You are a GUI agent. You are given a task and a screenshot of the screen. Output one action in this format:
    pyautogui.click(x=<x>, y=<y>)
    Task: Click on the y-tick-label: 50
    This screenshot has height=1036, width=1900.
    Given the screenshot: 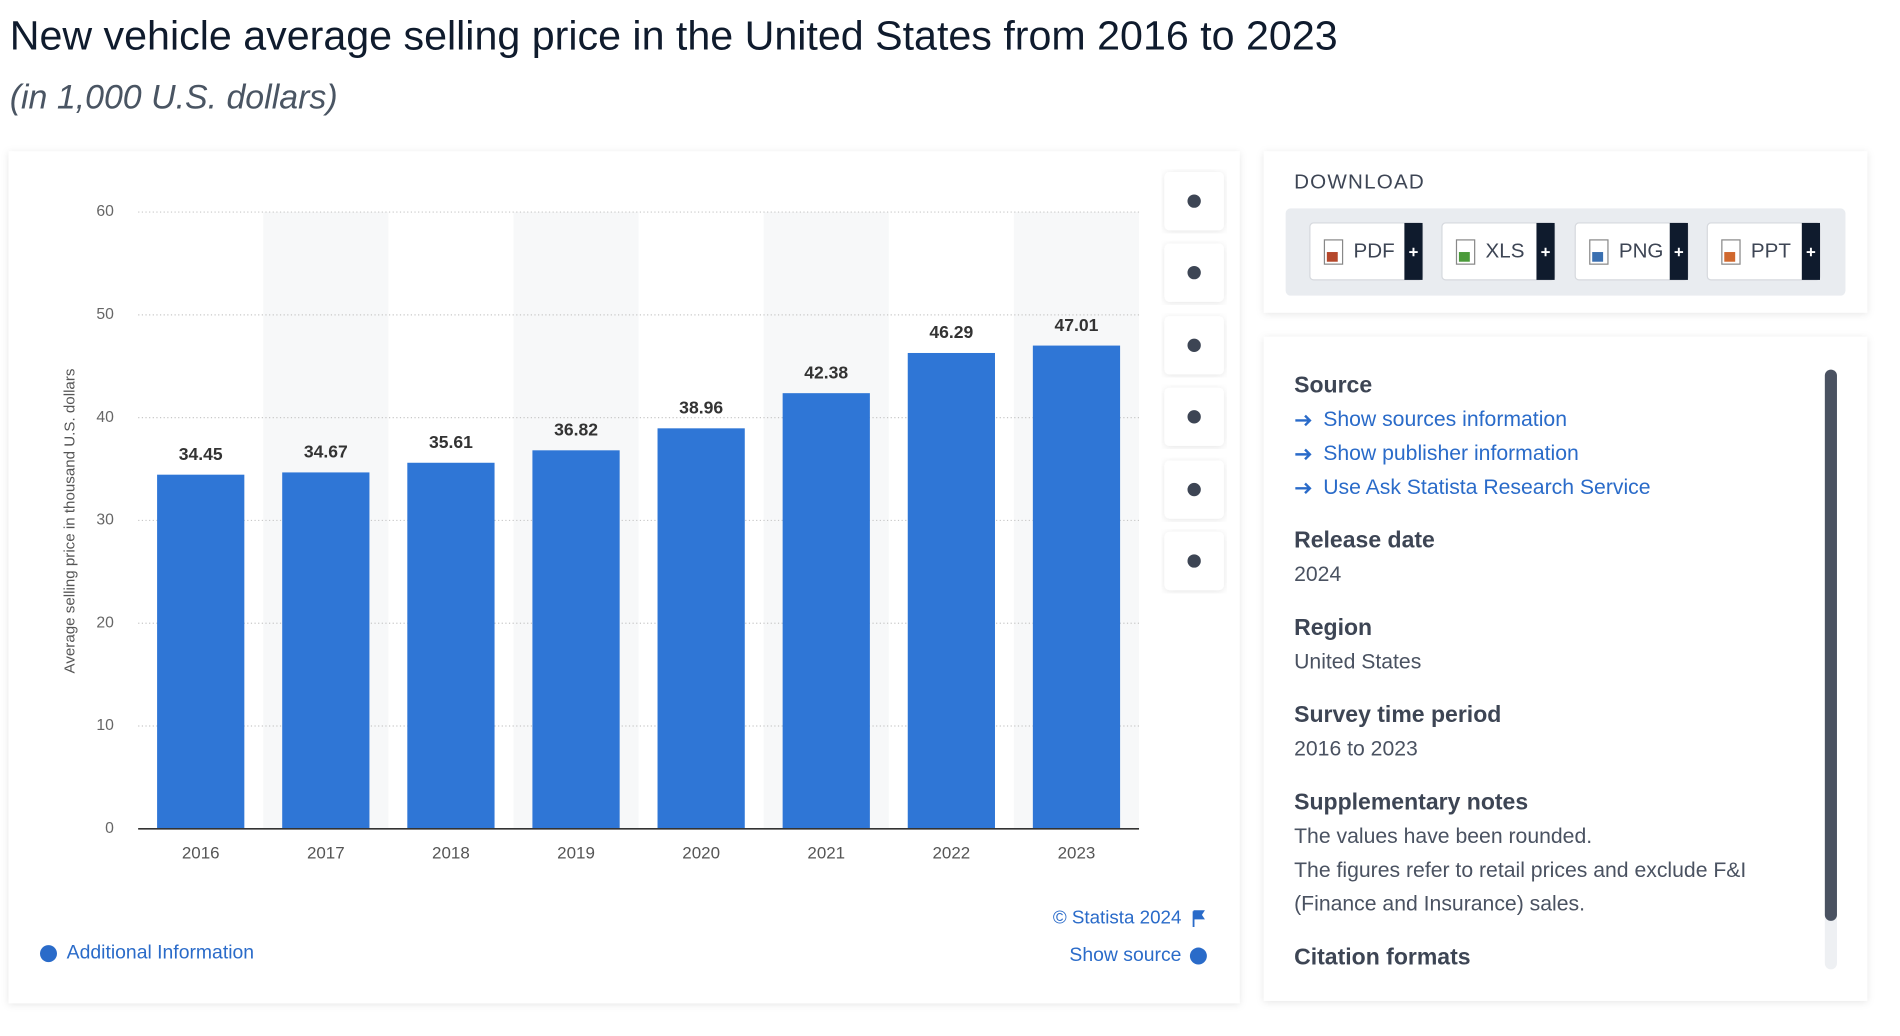 What is the action you would take?
    pyautogui.click(x=105, y=314)
    